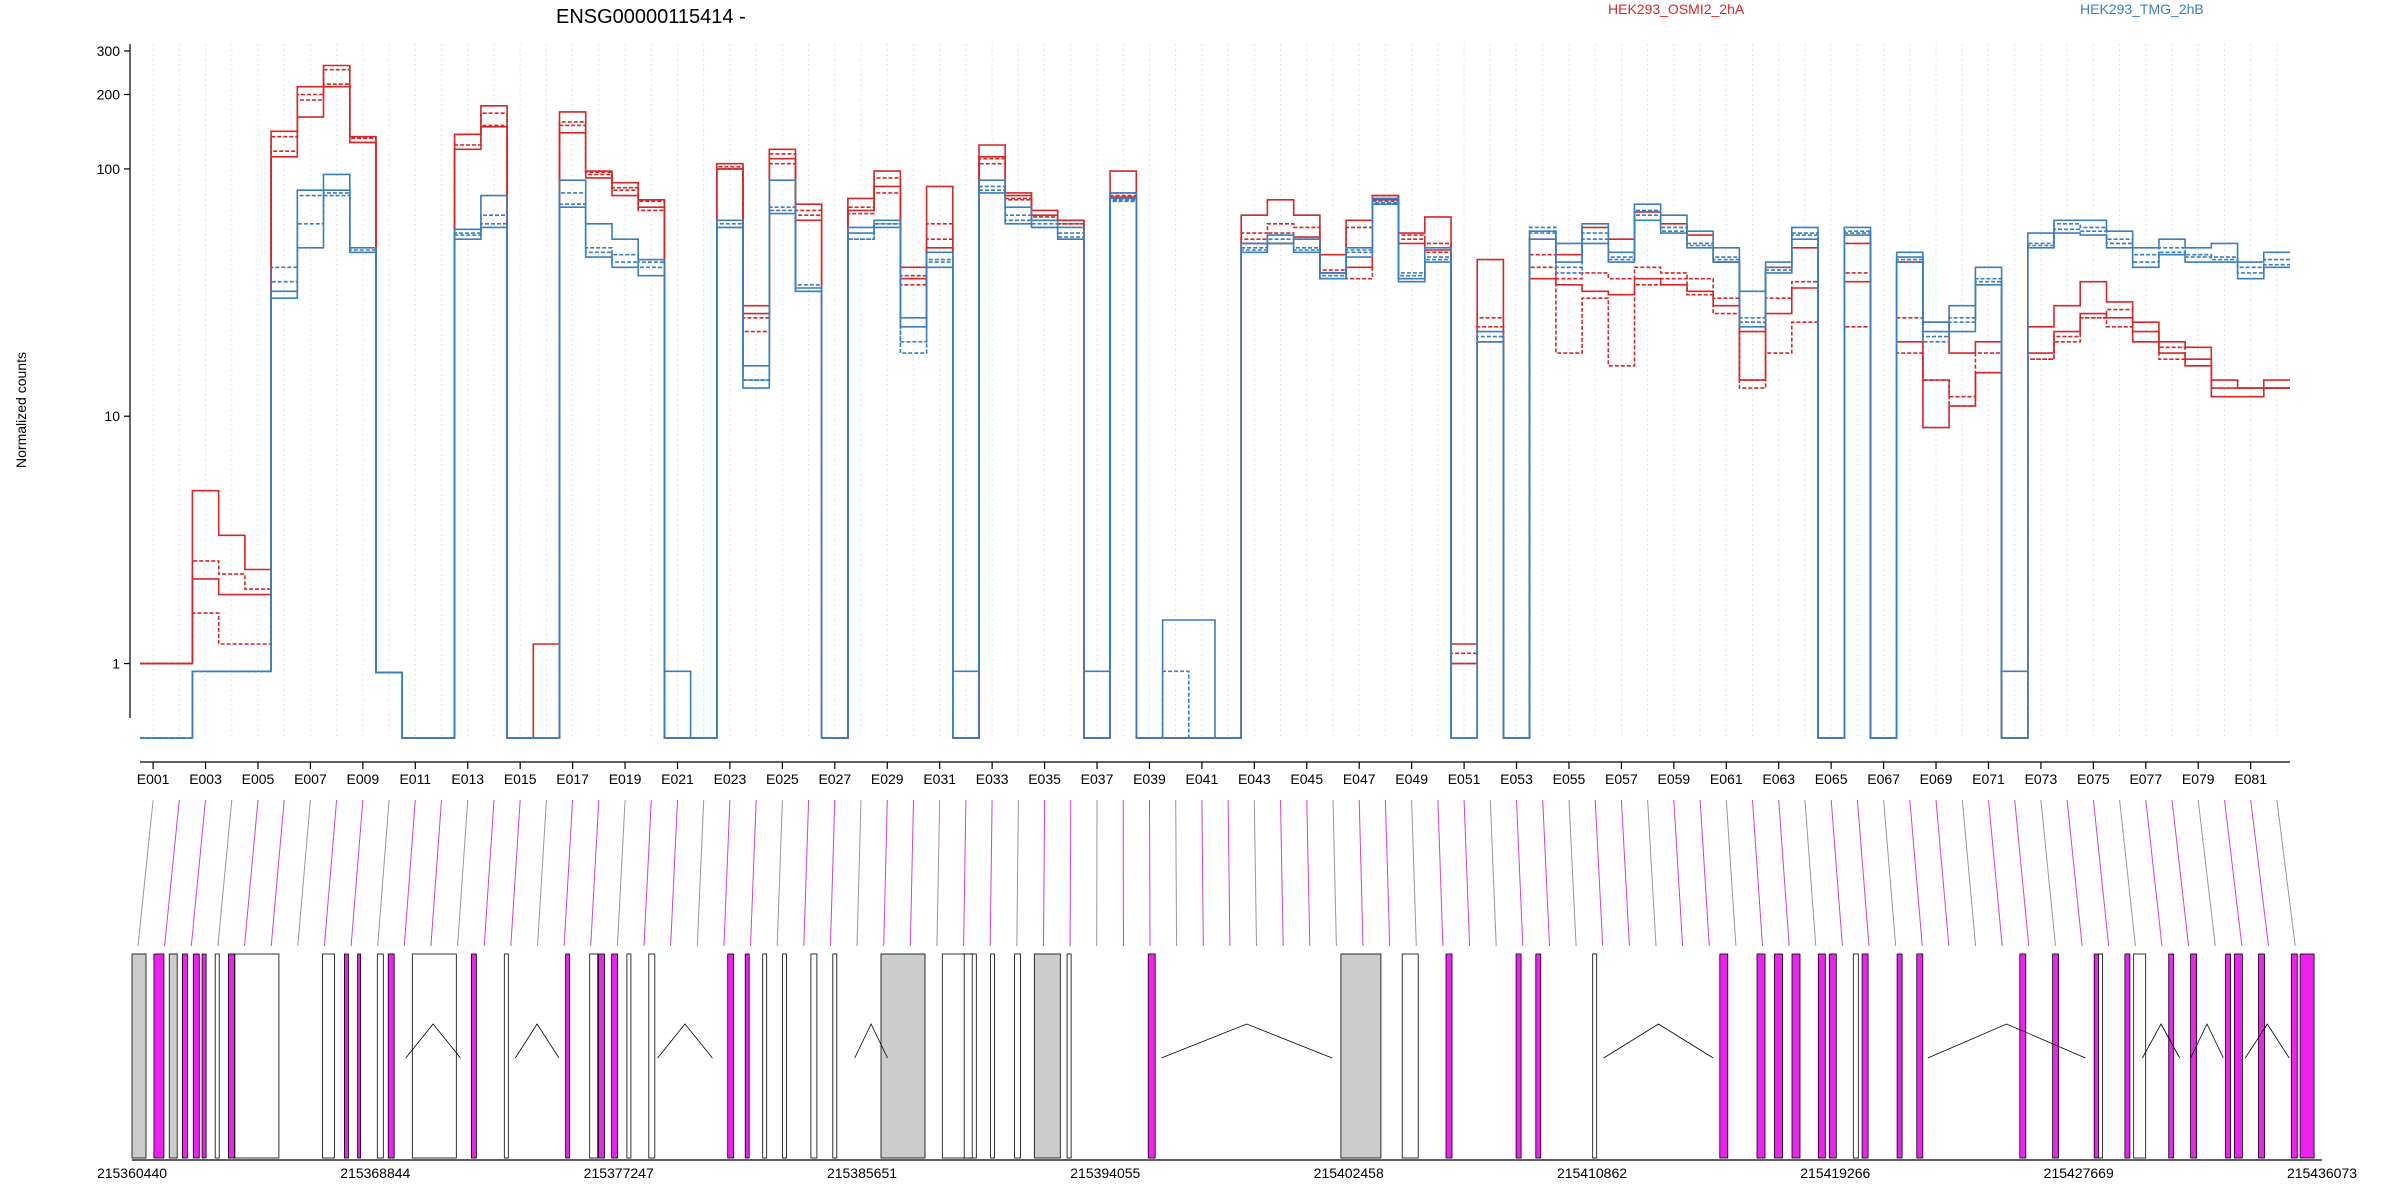  I want to click on x-tick-label: E039, so click(1149, 779).